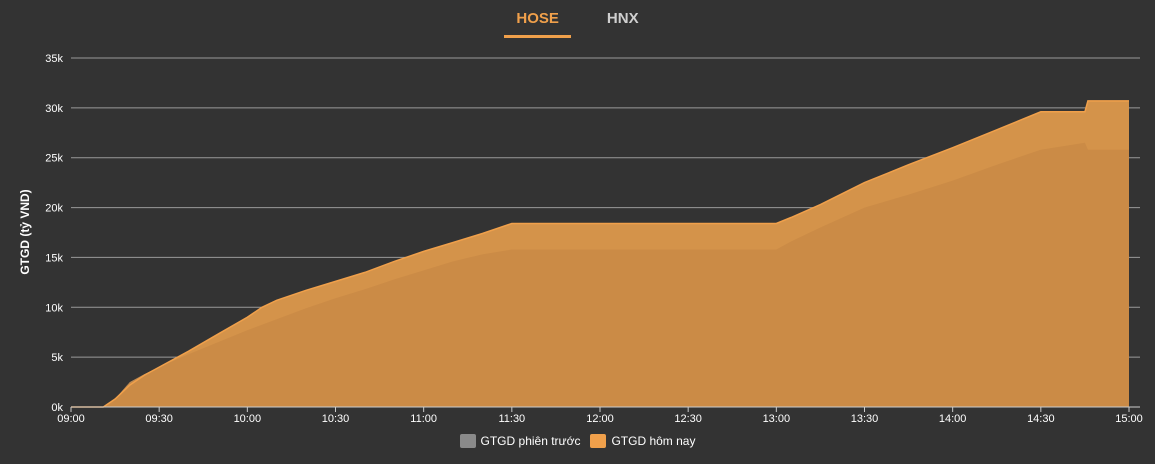  I want to click on x-tick-label: 11:30, so click(511, 419).